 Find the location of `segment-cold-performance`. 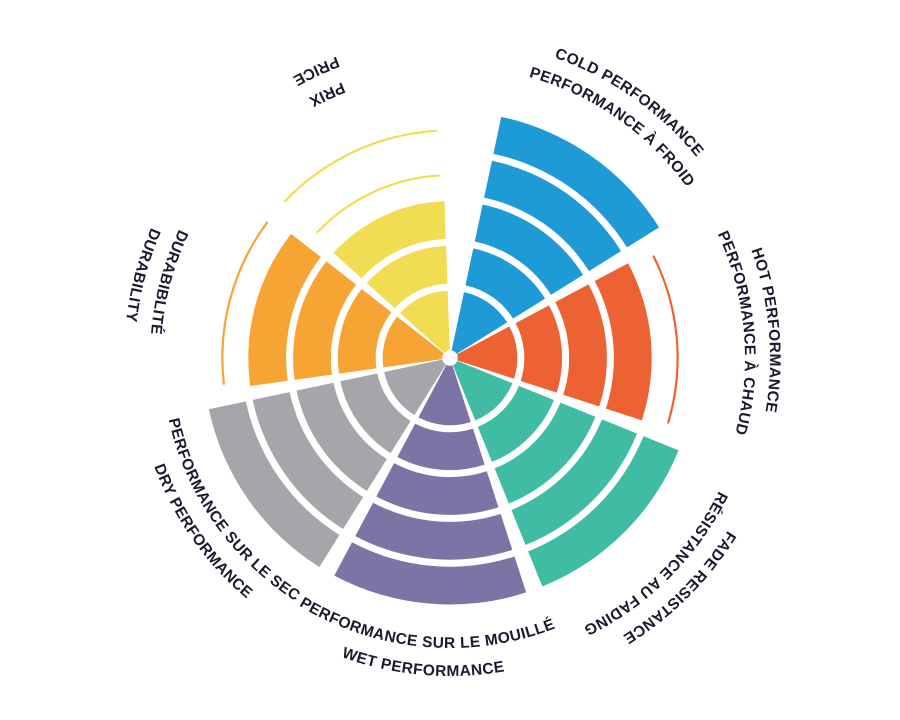

segment-cold-performance is located at coordinates (555, 235).